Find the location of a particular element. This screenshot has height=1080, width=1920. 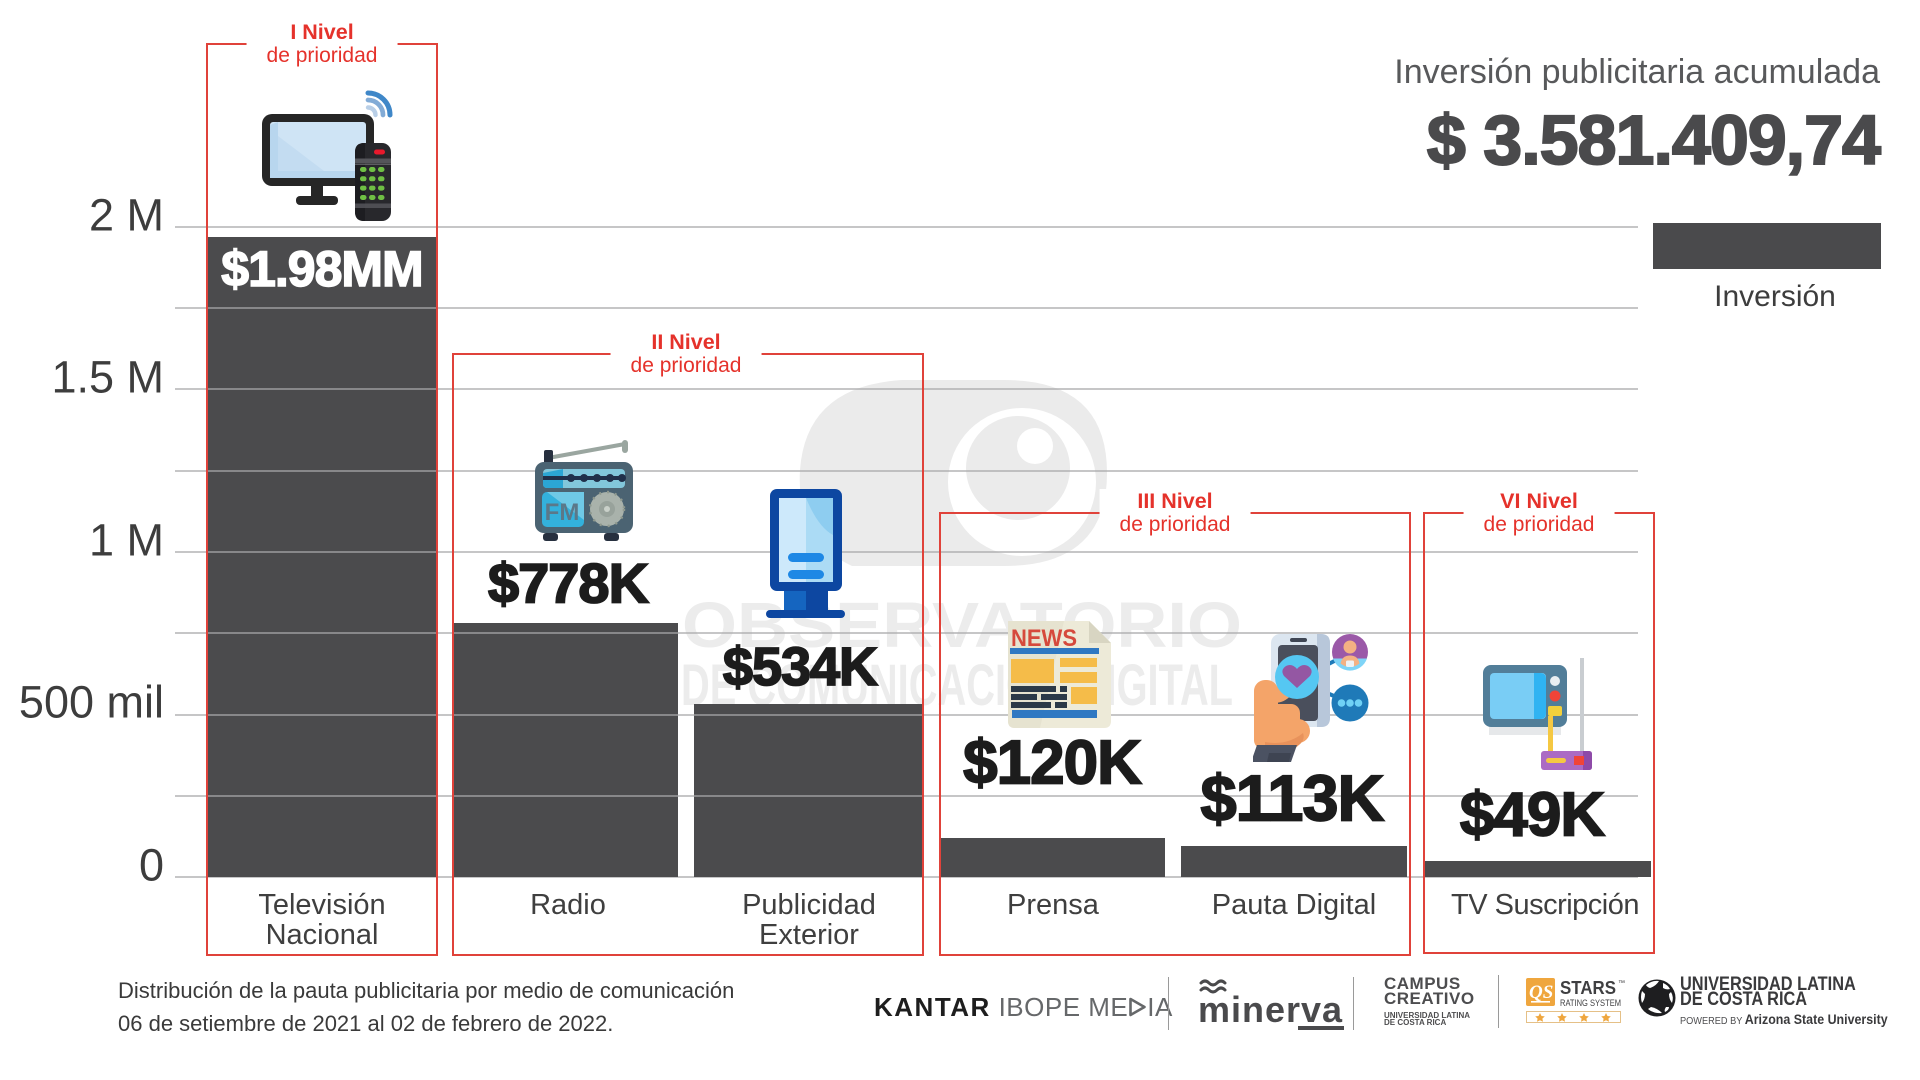

svg-text: ™ is located at coordinates (1621, 983).